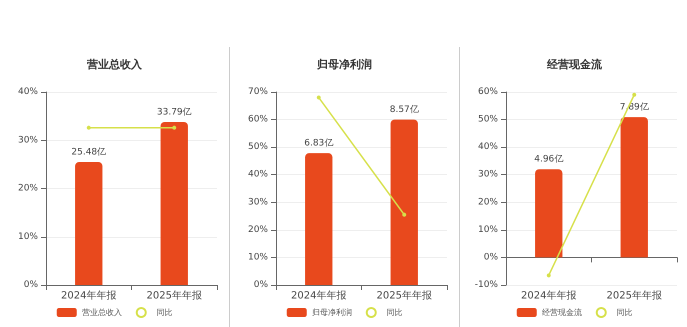 The height and width of the screenshot is (327, 687). What do you see at coordinates (88, 152) in the screenshot?
I see `data-label: 25.48亿` at bounding box center [88, 152].